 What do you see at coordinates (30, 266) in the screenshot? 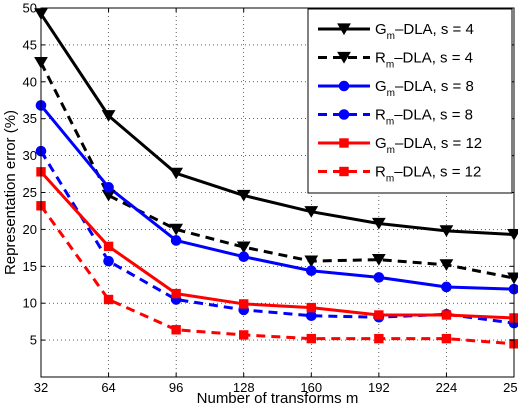
I see `y-tick-label: 15` at bounding box center [30, 266].